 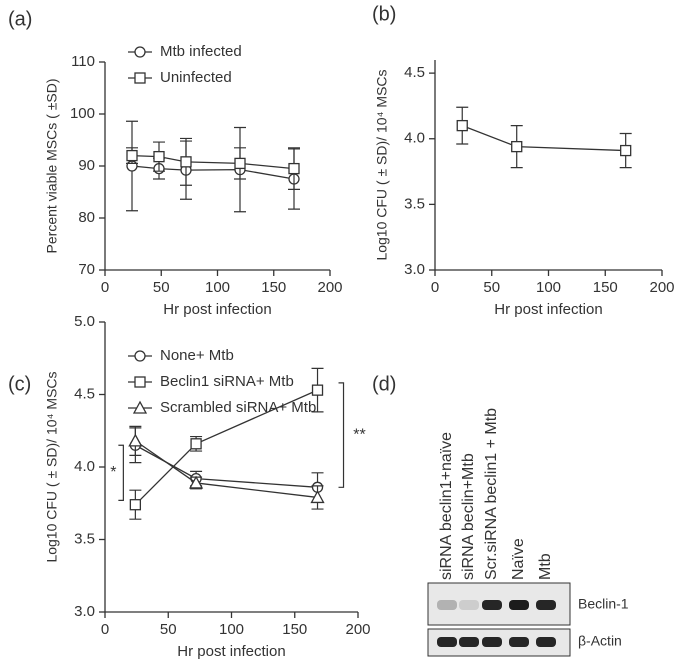 What do you see at coordinates (491, 494) in the screenshot?
I see `lane-label: Scr.siRNA beclin1 + Mtb` at bounding box center [491, 494].